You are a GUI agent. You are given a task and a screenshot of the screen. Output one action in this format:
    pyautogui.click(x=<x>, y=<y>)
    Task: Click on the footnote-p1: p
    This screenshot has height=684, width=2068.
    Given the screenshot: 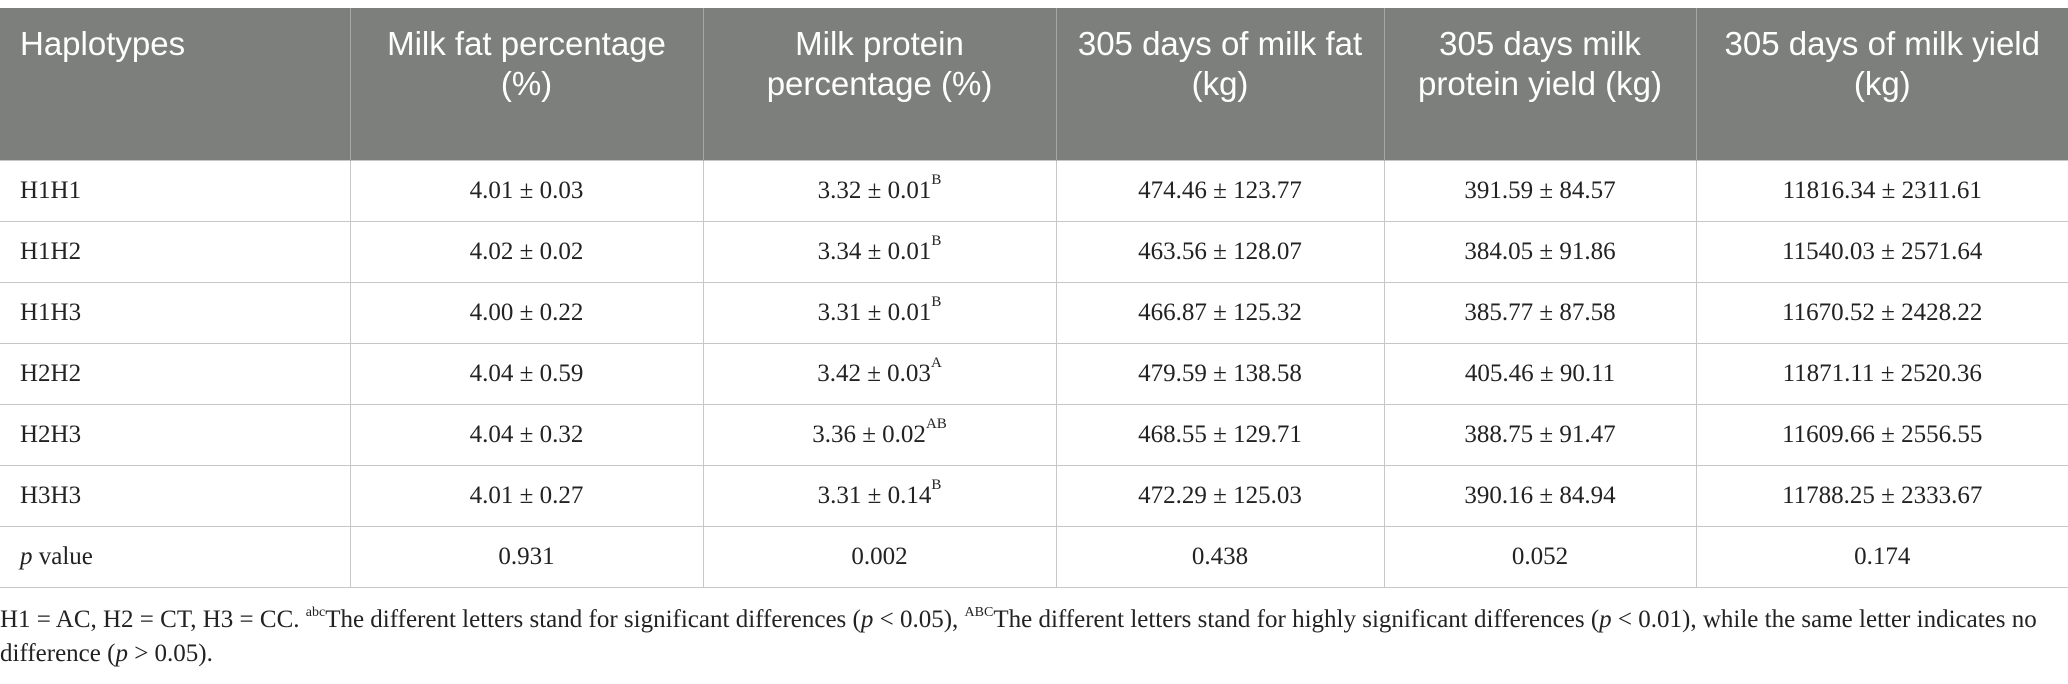 What is the action you would take?
    pyautogui.click(x=867, y=619)
    